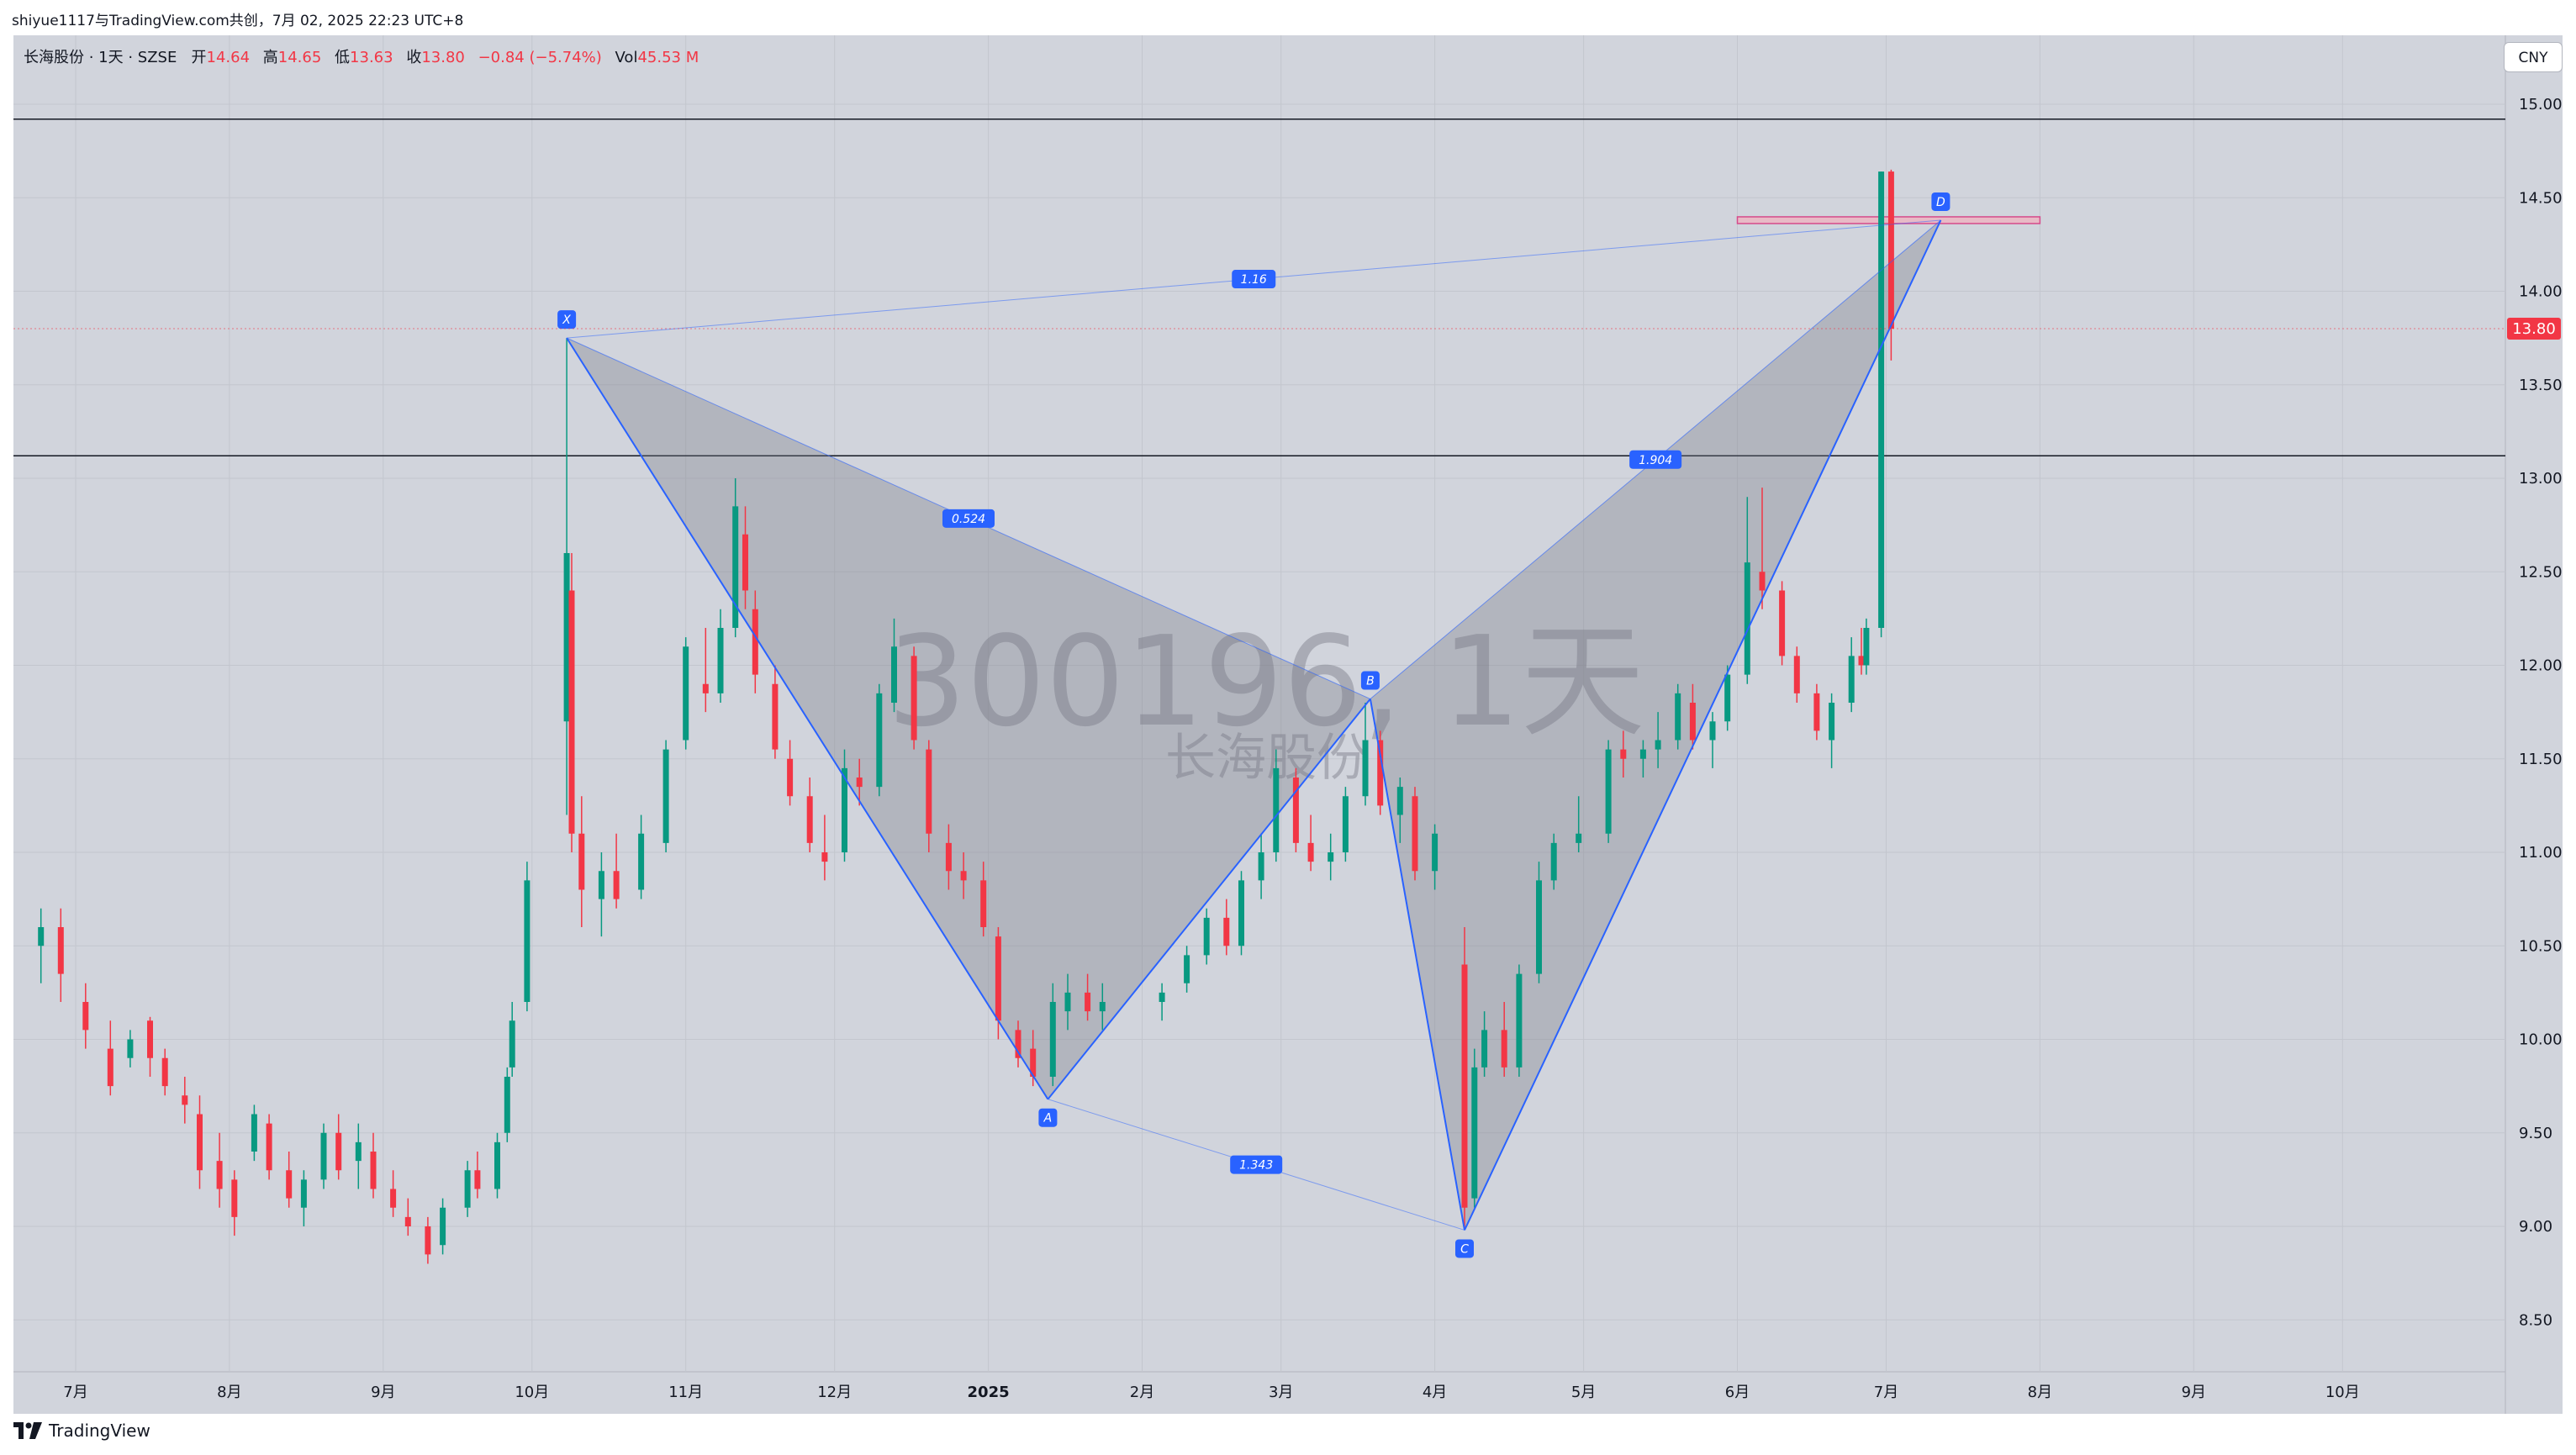  I want to click on price-tick-label: 9.50, so click(2535, 1133).